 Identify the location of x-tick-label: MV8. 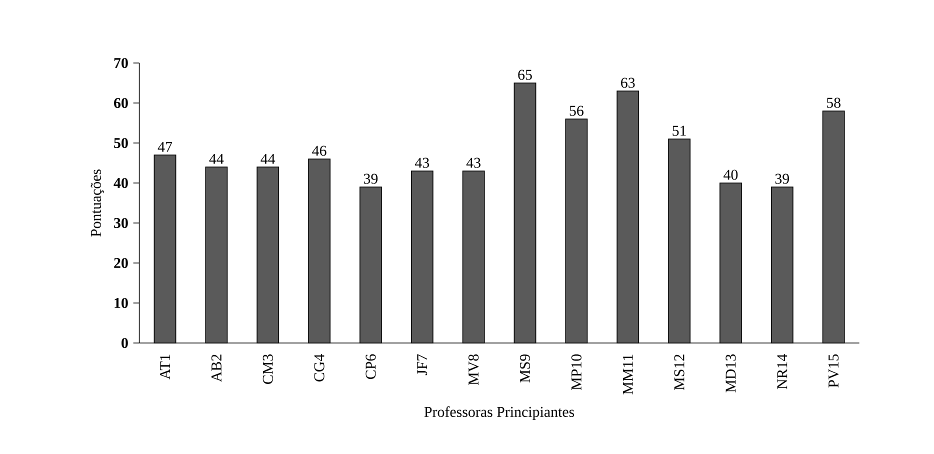
(473, 369).